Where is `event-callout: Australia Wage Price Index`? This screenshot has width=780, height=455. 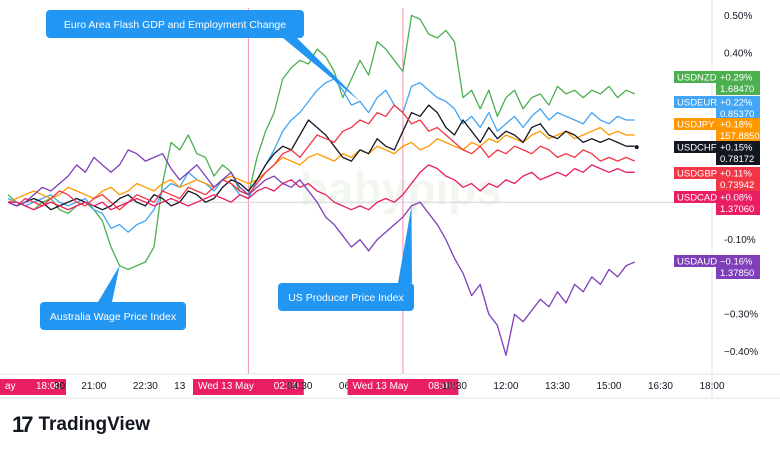 event-callout: Australia Wage Price Index is located at coordinates (113, 297).